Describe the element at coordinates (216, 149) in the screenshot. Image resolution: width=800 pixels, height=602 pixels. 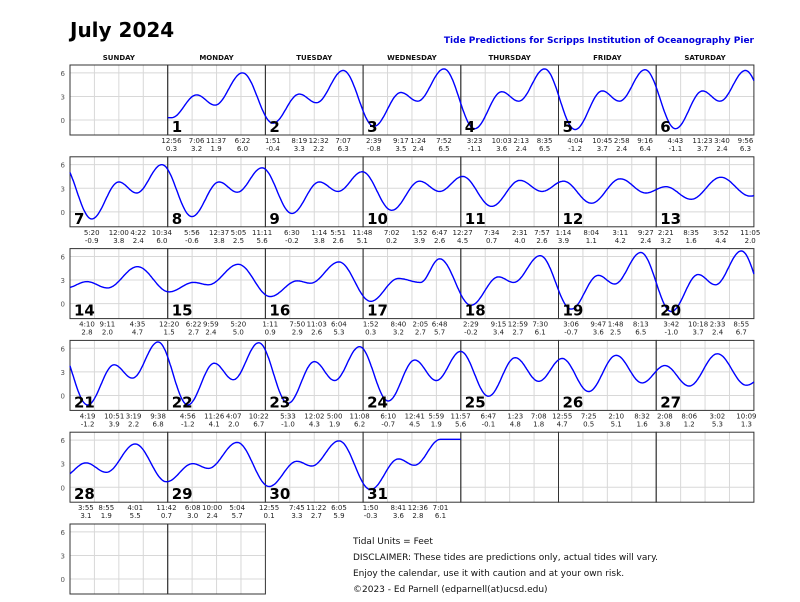
I see `tide-height: 1.9` at that location.